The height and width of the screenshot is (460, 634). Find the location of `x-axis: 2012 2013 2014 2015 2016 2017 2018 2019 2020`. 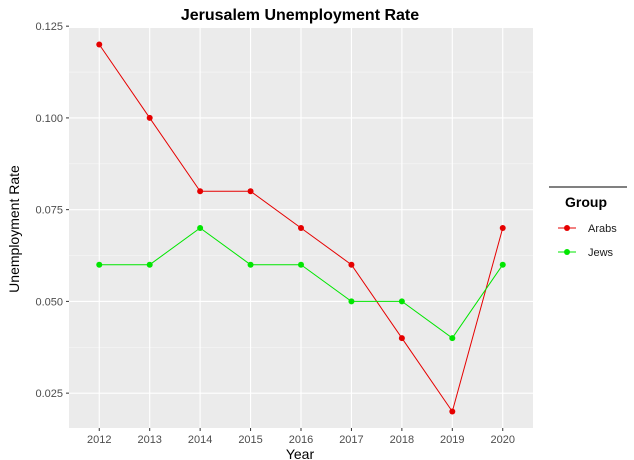

x-axis: 2012 2013 2014 2015 2016 2017 2018 2019 2020 is located at coordinates (301, 437).